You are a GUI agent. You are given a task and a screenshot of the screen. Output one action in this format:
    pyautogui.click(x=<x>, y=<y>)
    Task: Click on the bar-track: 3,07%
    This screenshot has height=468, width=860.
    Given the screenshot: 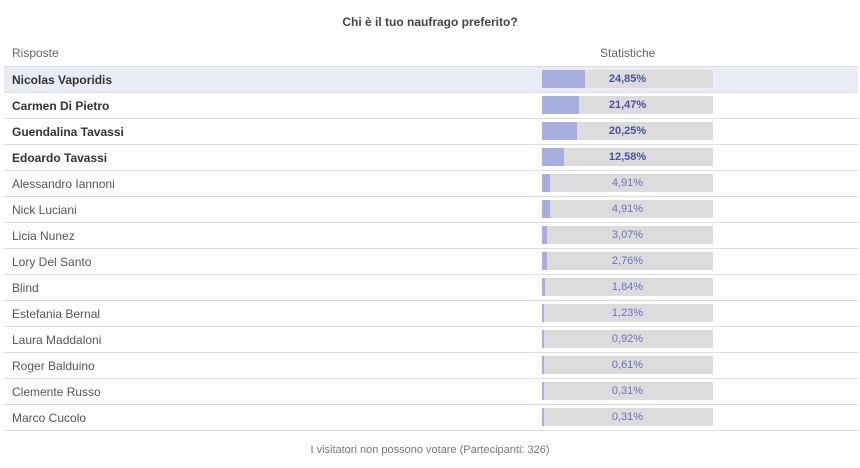 What is the action you would take?
    pyautogui.click(x=627, y=235)
    